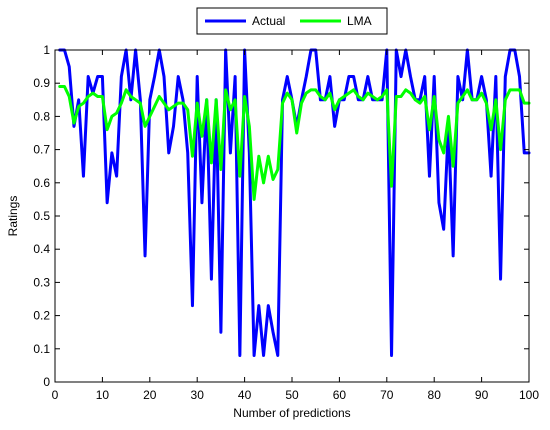  What do you see at coordinates (41, 249) in the screenshot?
I see `y-tick-label: 0.4` at bounding box center [41, 249].